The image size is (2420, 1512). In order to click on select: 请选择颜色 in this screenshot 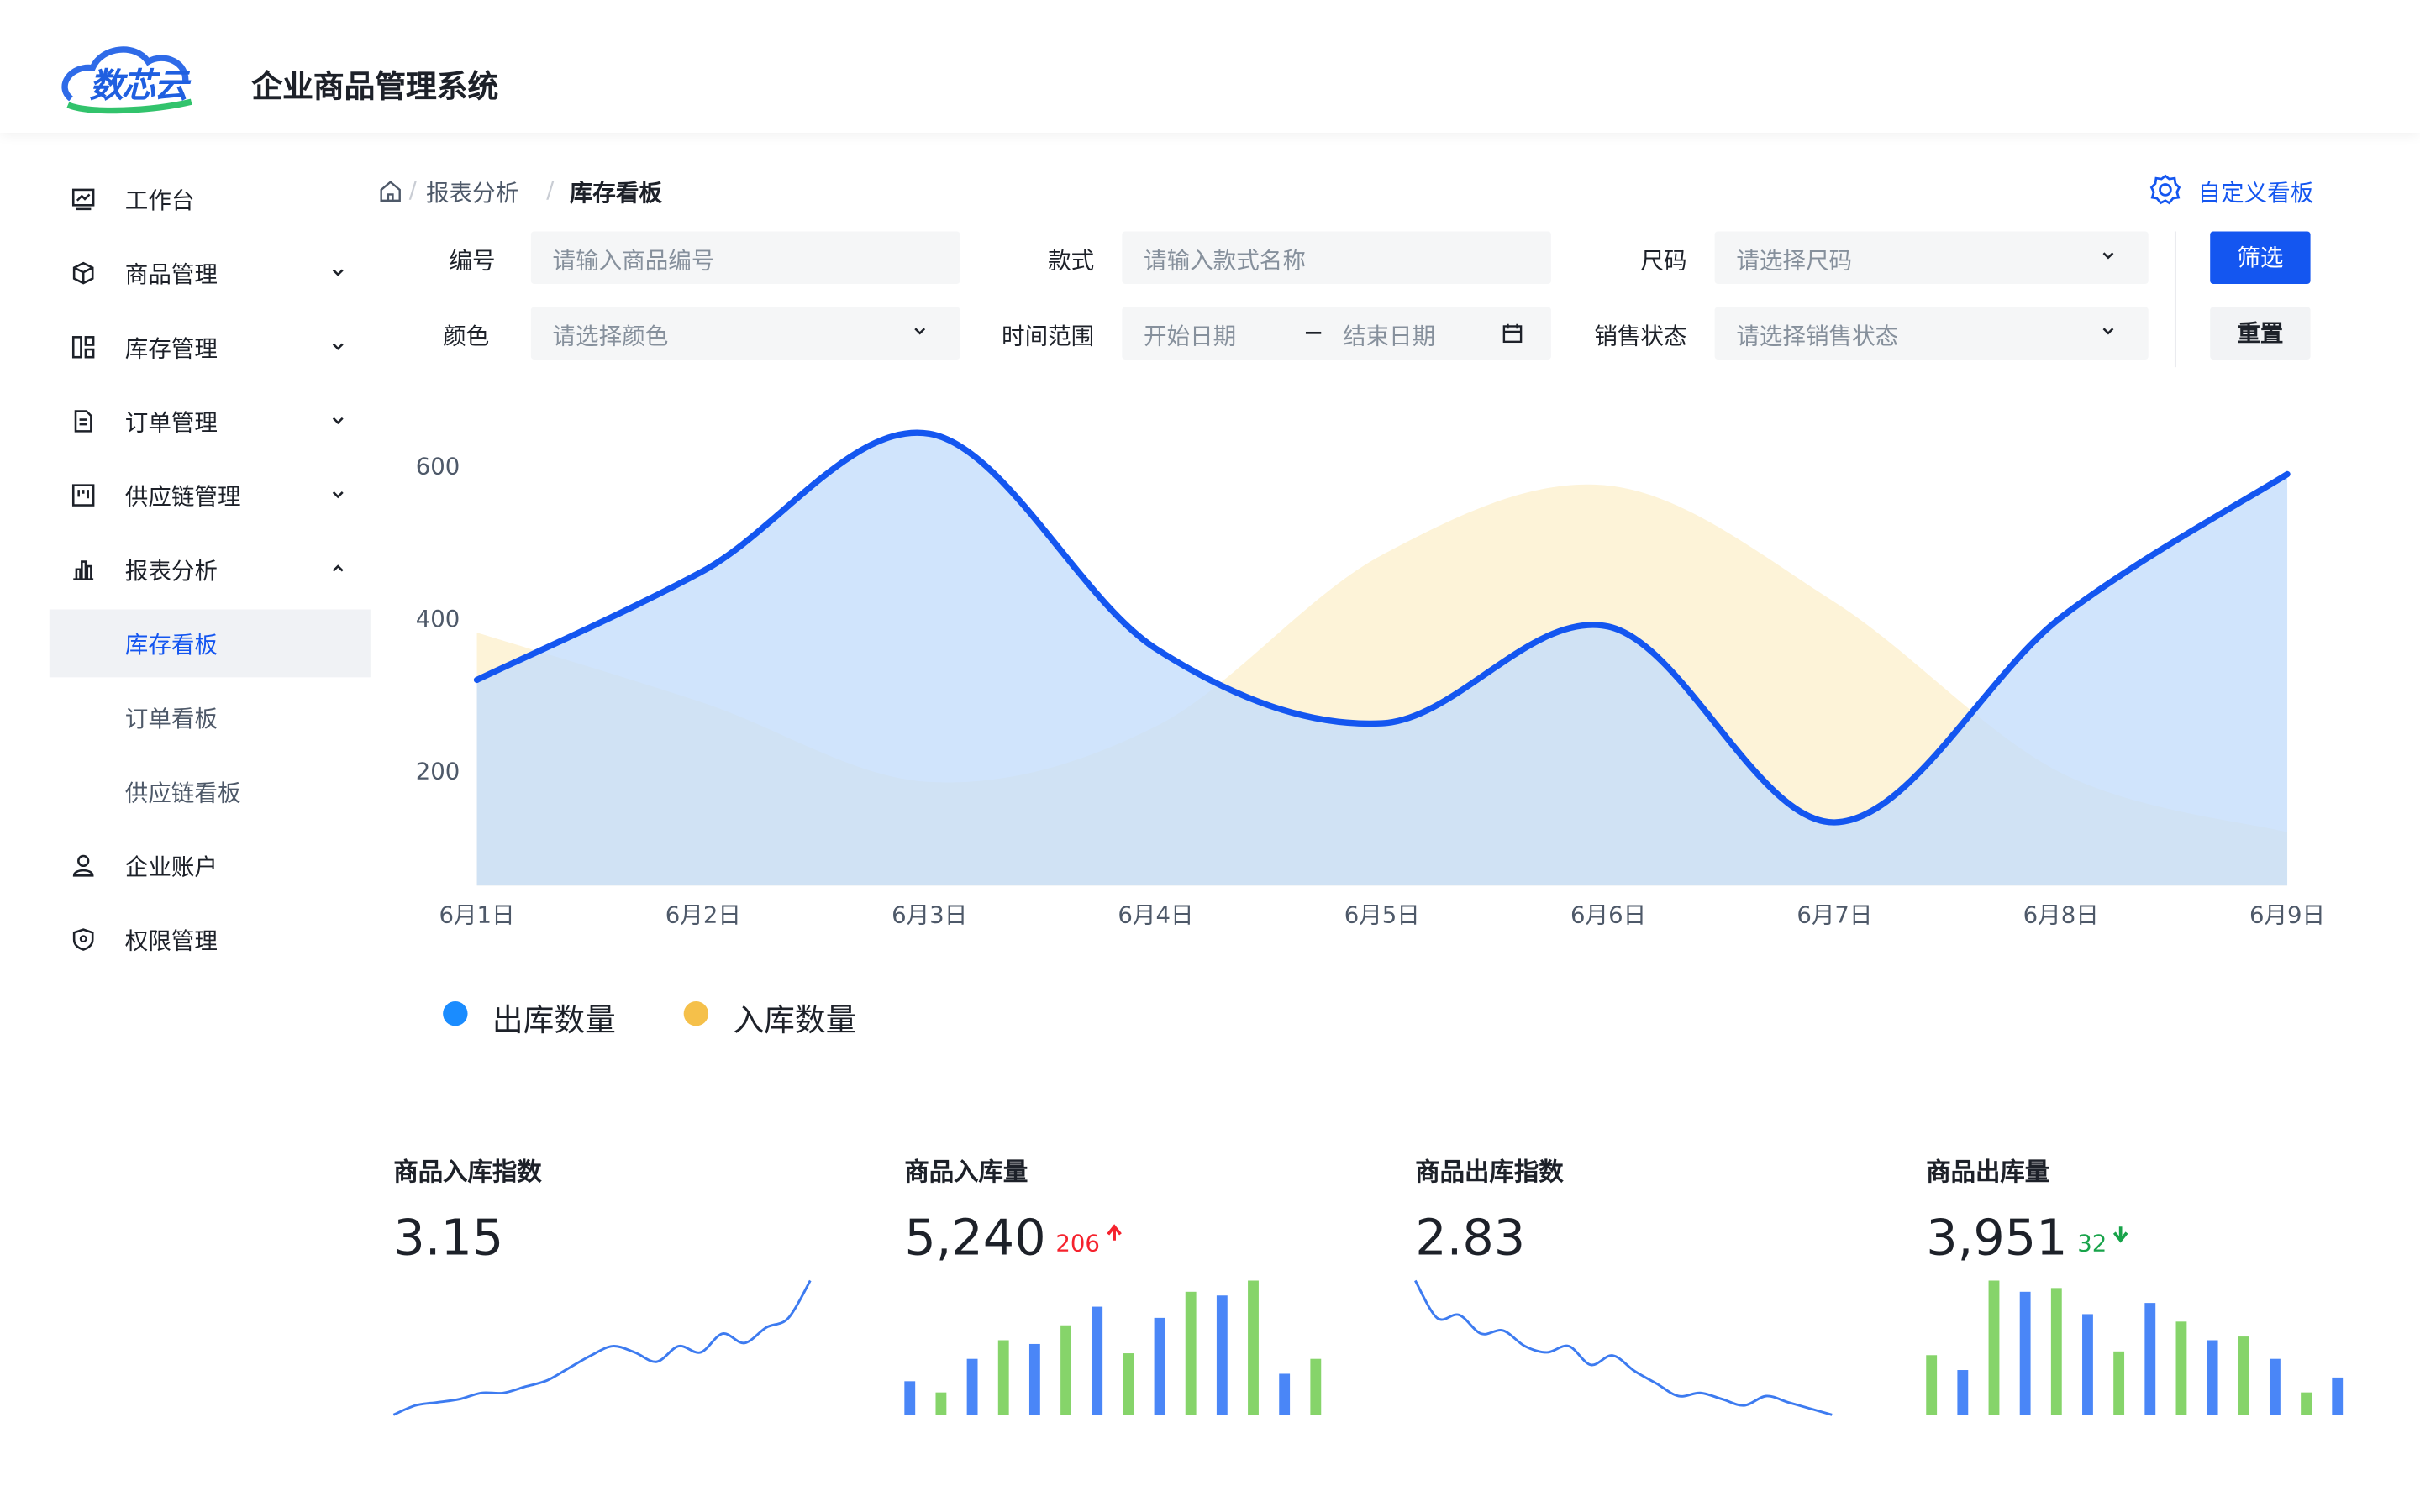, I will do `click(745, 333)`.